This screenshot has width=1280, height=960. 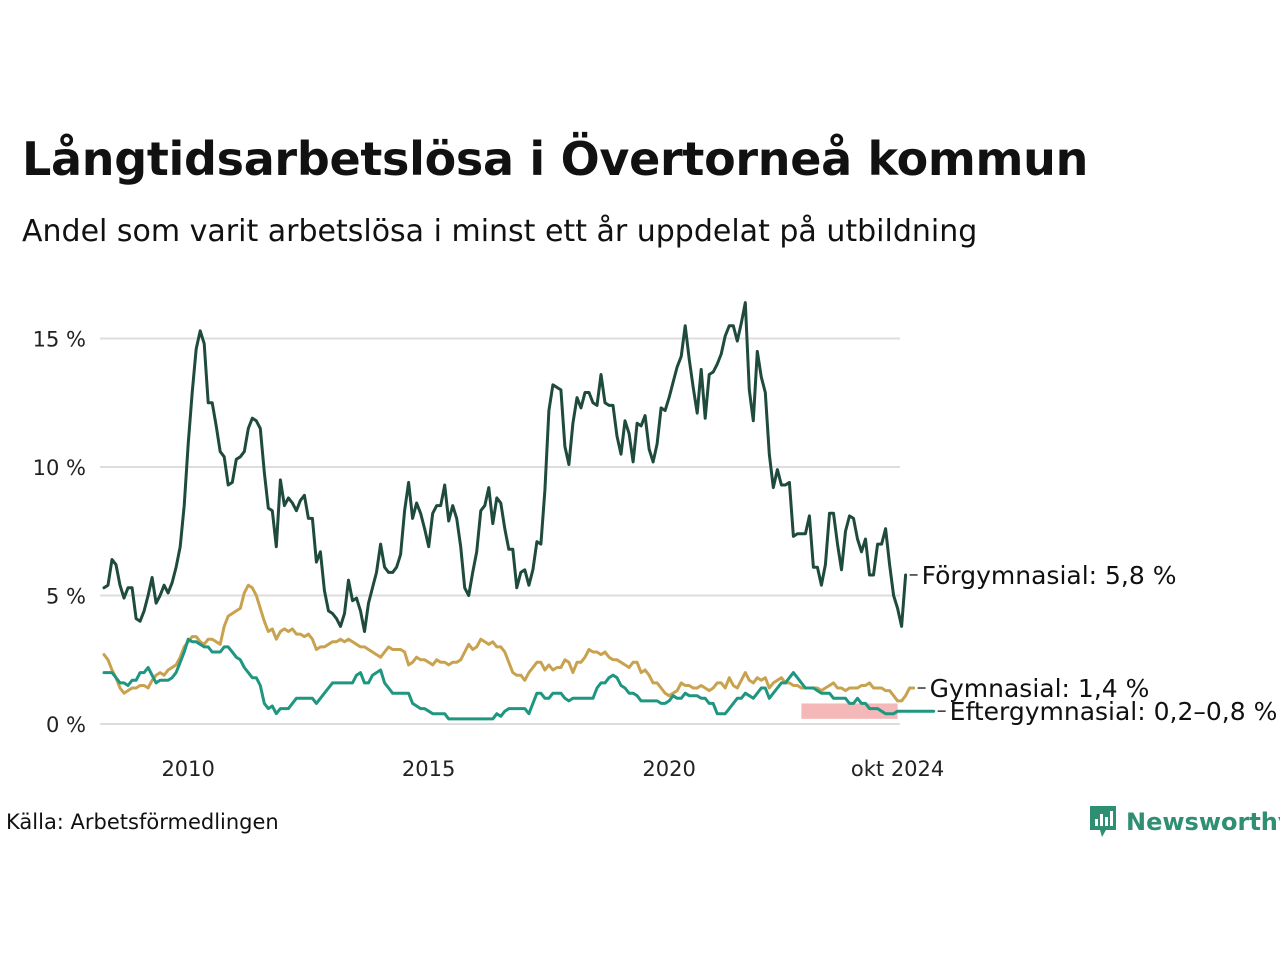 What do you see at coordinates (552, 769) in the screenshot?
I see `x-axis-ticks: 2010 2015 2020 okt 2024` at bounding box center [552, 769].